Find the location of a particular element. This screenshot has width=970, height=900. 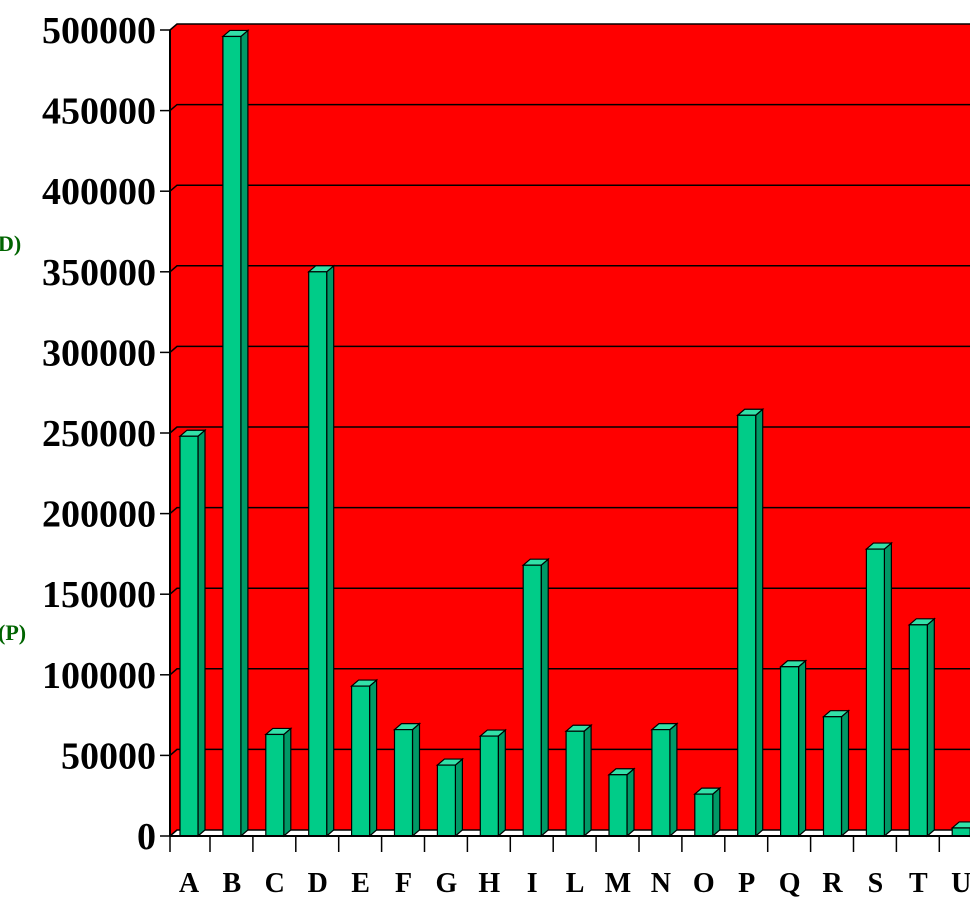

bar-F is located at coordinates (407, 780).